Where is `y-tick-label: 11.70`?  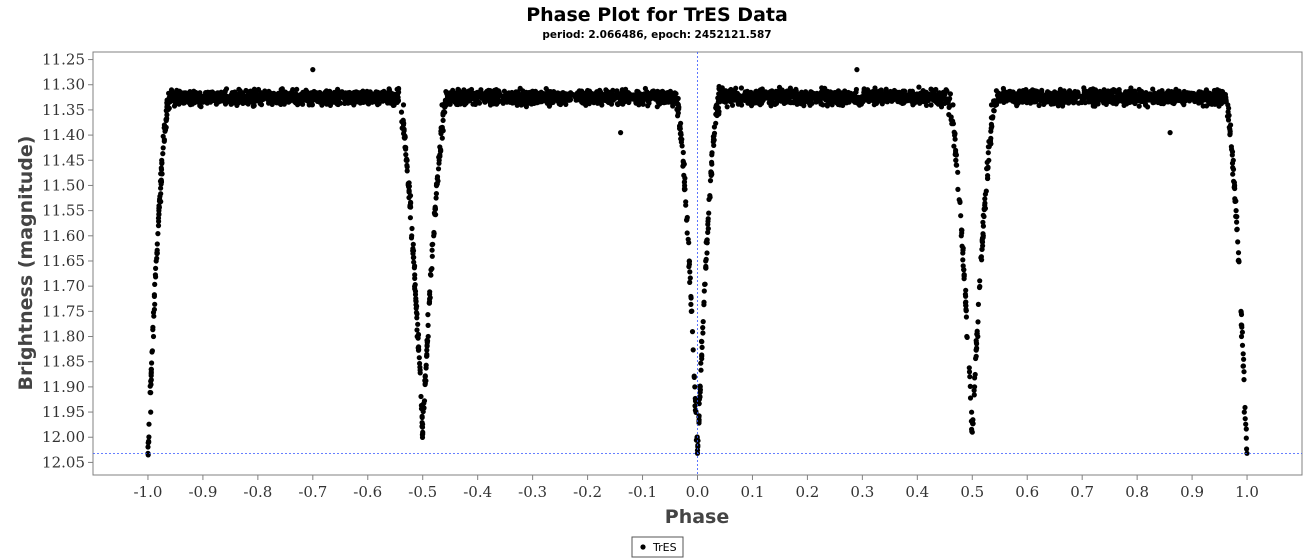
y-tick-label: 11.70 is located at coordinates (63, 286).